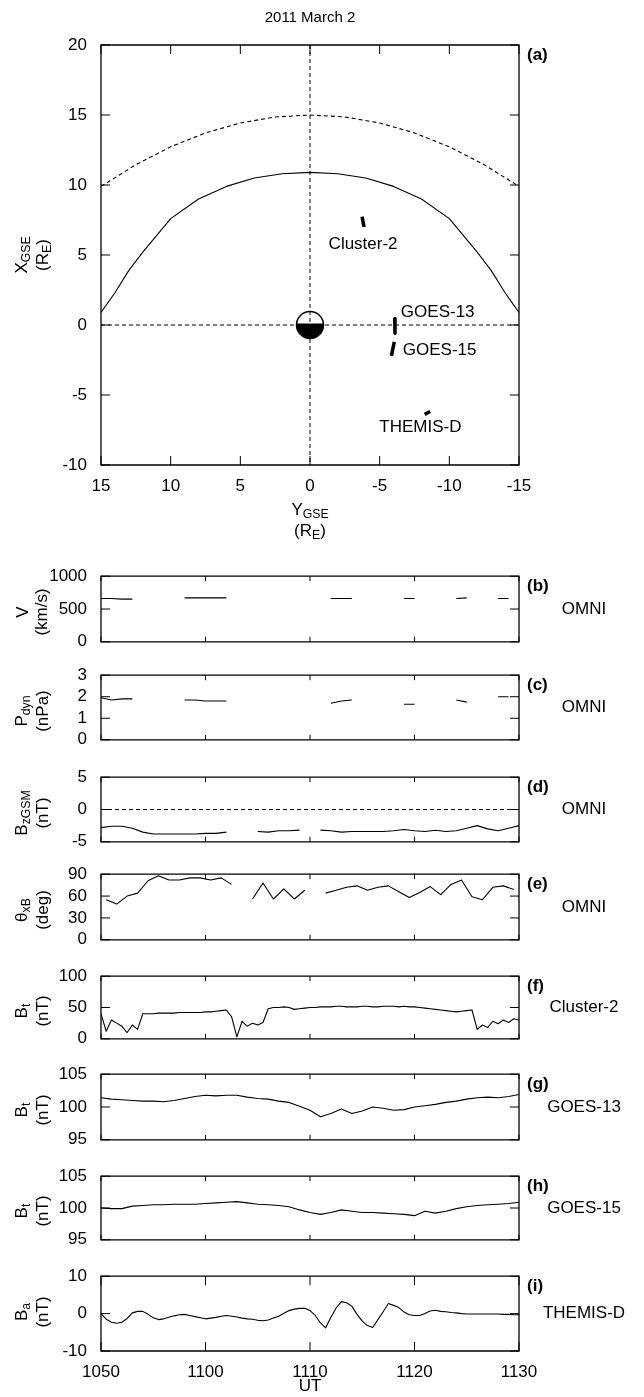  Describe the element at coordinates (32, 612) in the screenshot. I see `y-axis-title: V (km/s)` at that location.